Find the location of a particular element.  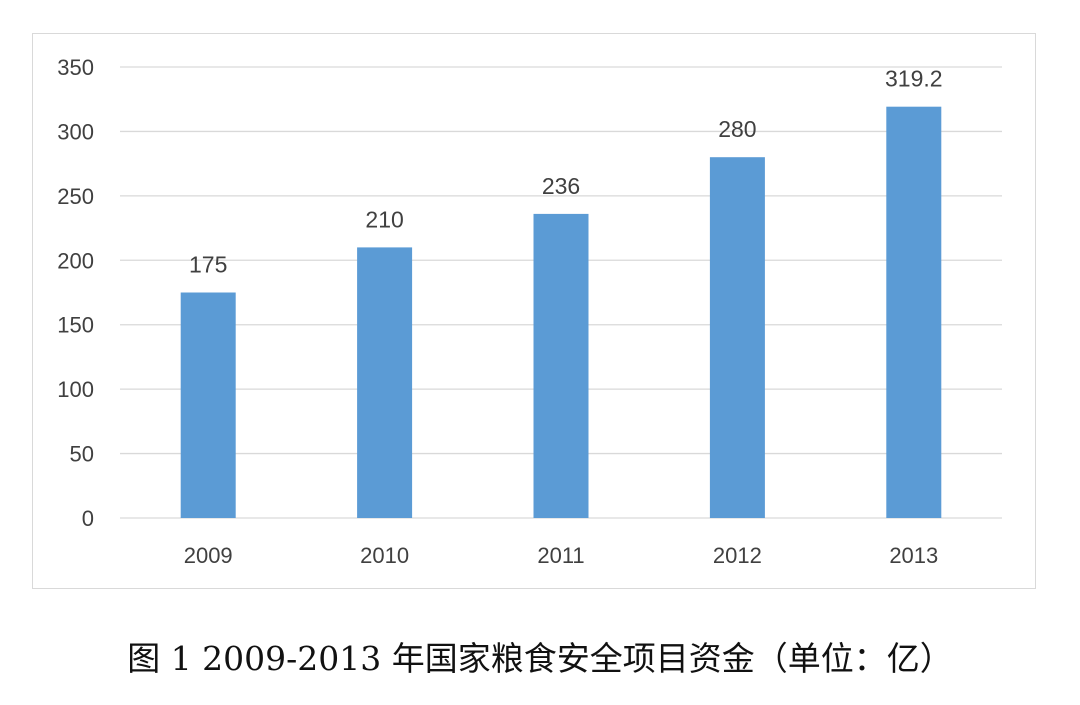

y-tick-label: 150 is located at coordinates (75, 325).